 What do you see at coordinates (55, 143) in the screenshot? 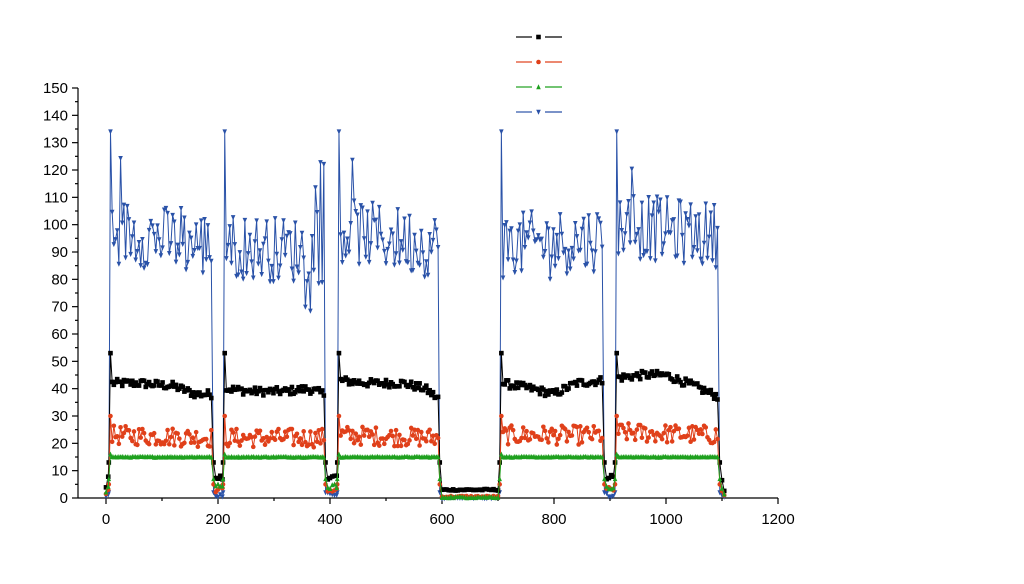
I see `y-tick-label: 130` at bounding box center [55, 143].